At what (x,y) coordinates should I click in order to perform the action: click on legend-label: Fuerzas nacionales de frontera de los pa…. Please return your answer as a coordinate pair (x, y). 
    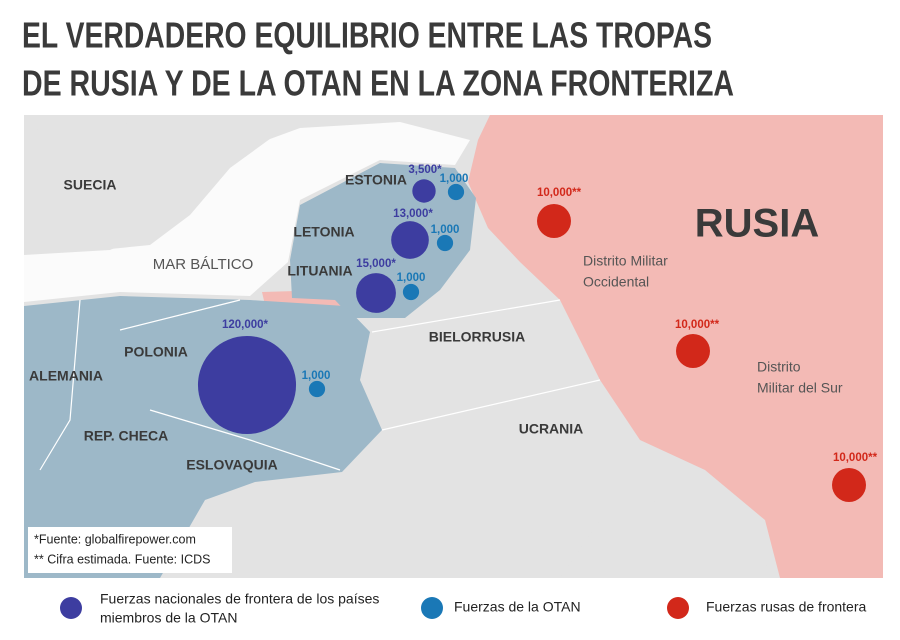
    Looking at the image, I should click on (239, 599).